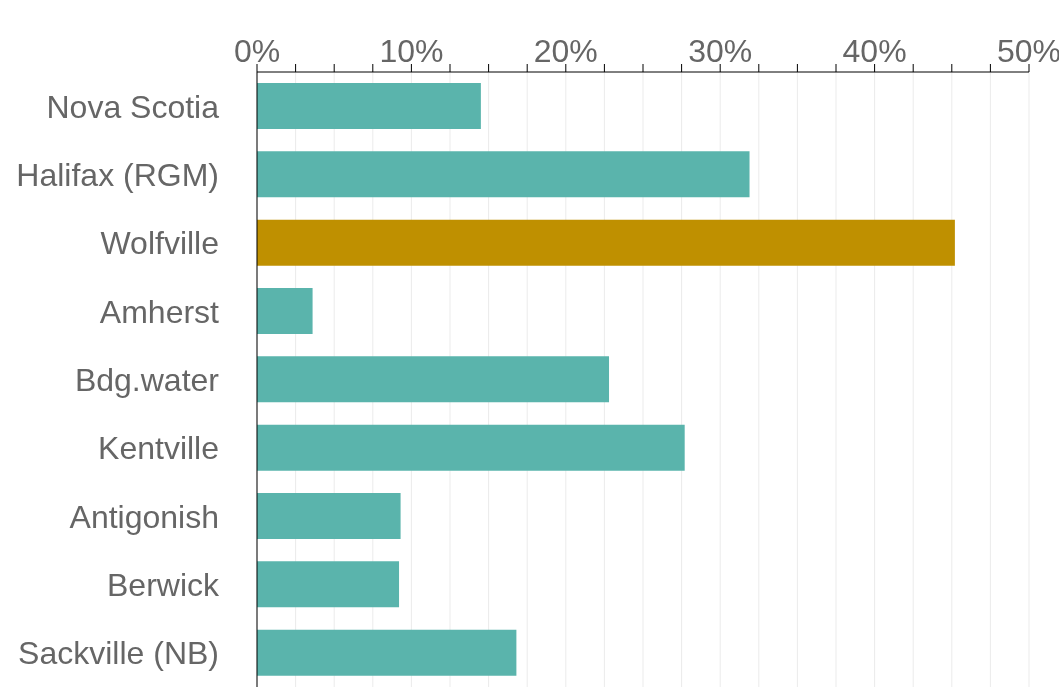 Image resolution: width=1059 pixels, height=687 pixels. What do you see at coordinates (144, 516) in the screenshot?
I see `y-tick-label: Antigonish` at bounding box center [144, 516].